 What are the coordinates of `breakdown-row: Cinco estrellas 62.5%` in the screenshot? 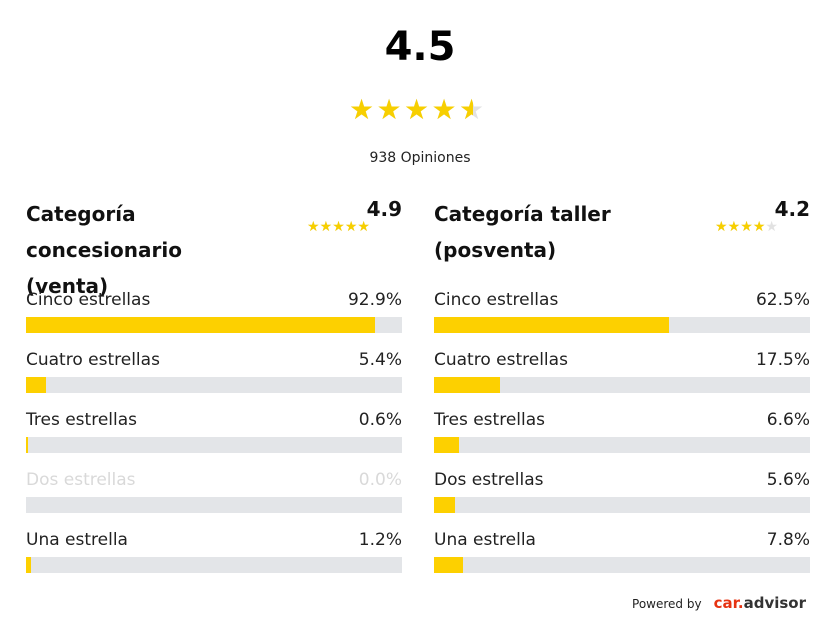 It's located at (622, 318).